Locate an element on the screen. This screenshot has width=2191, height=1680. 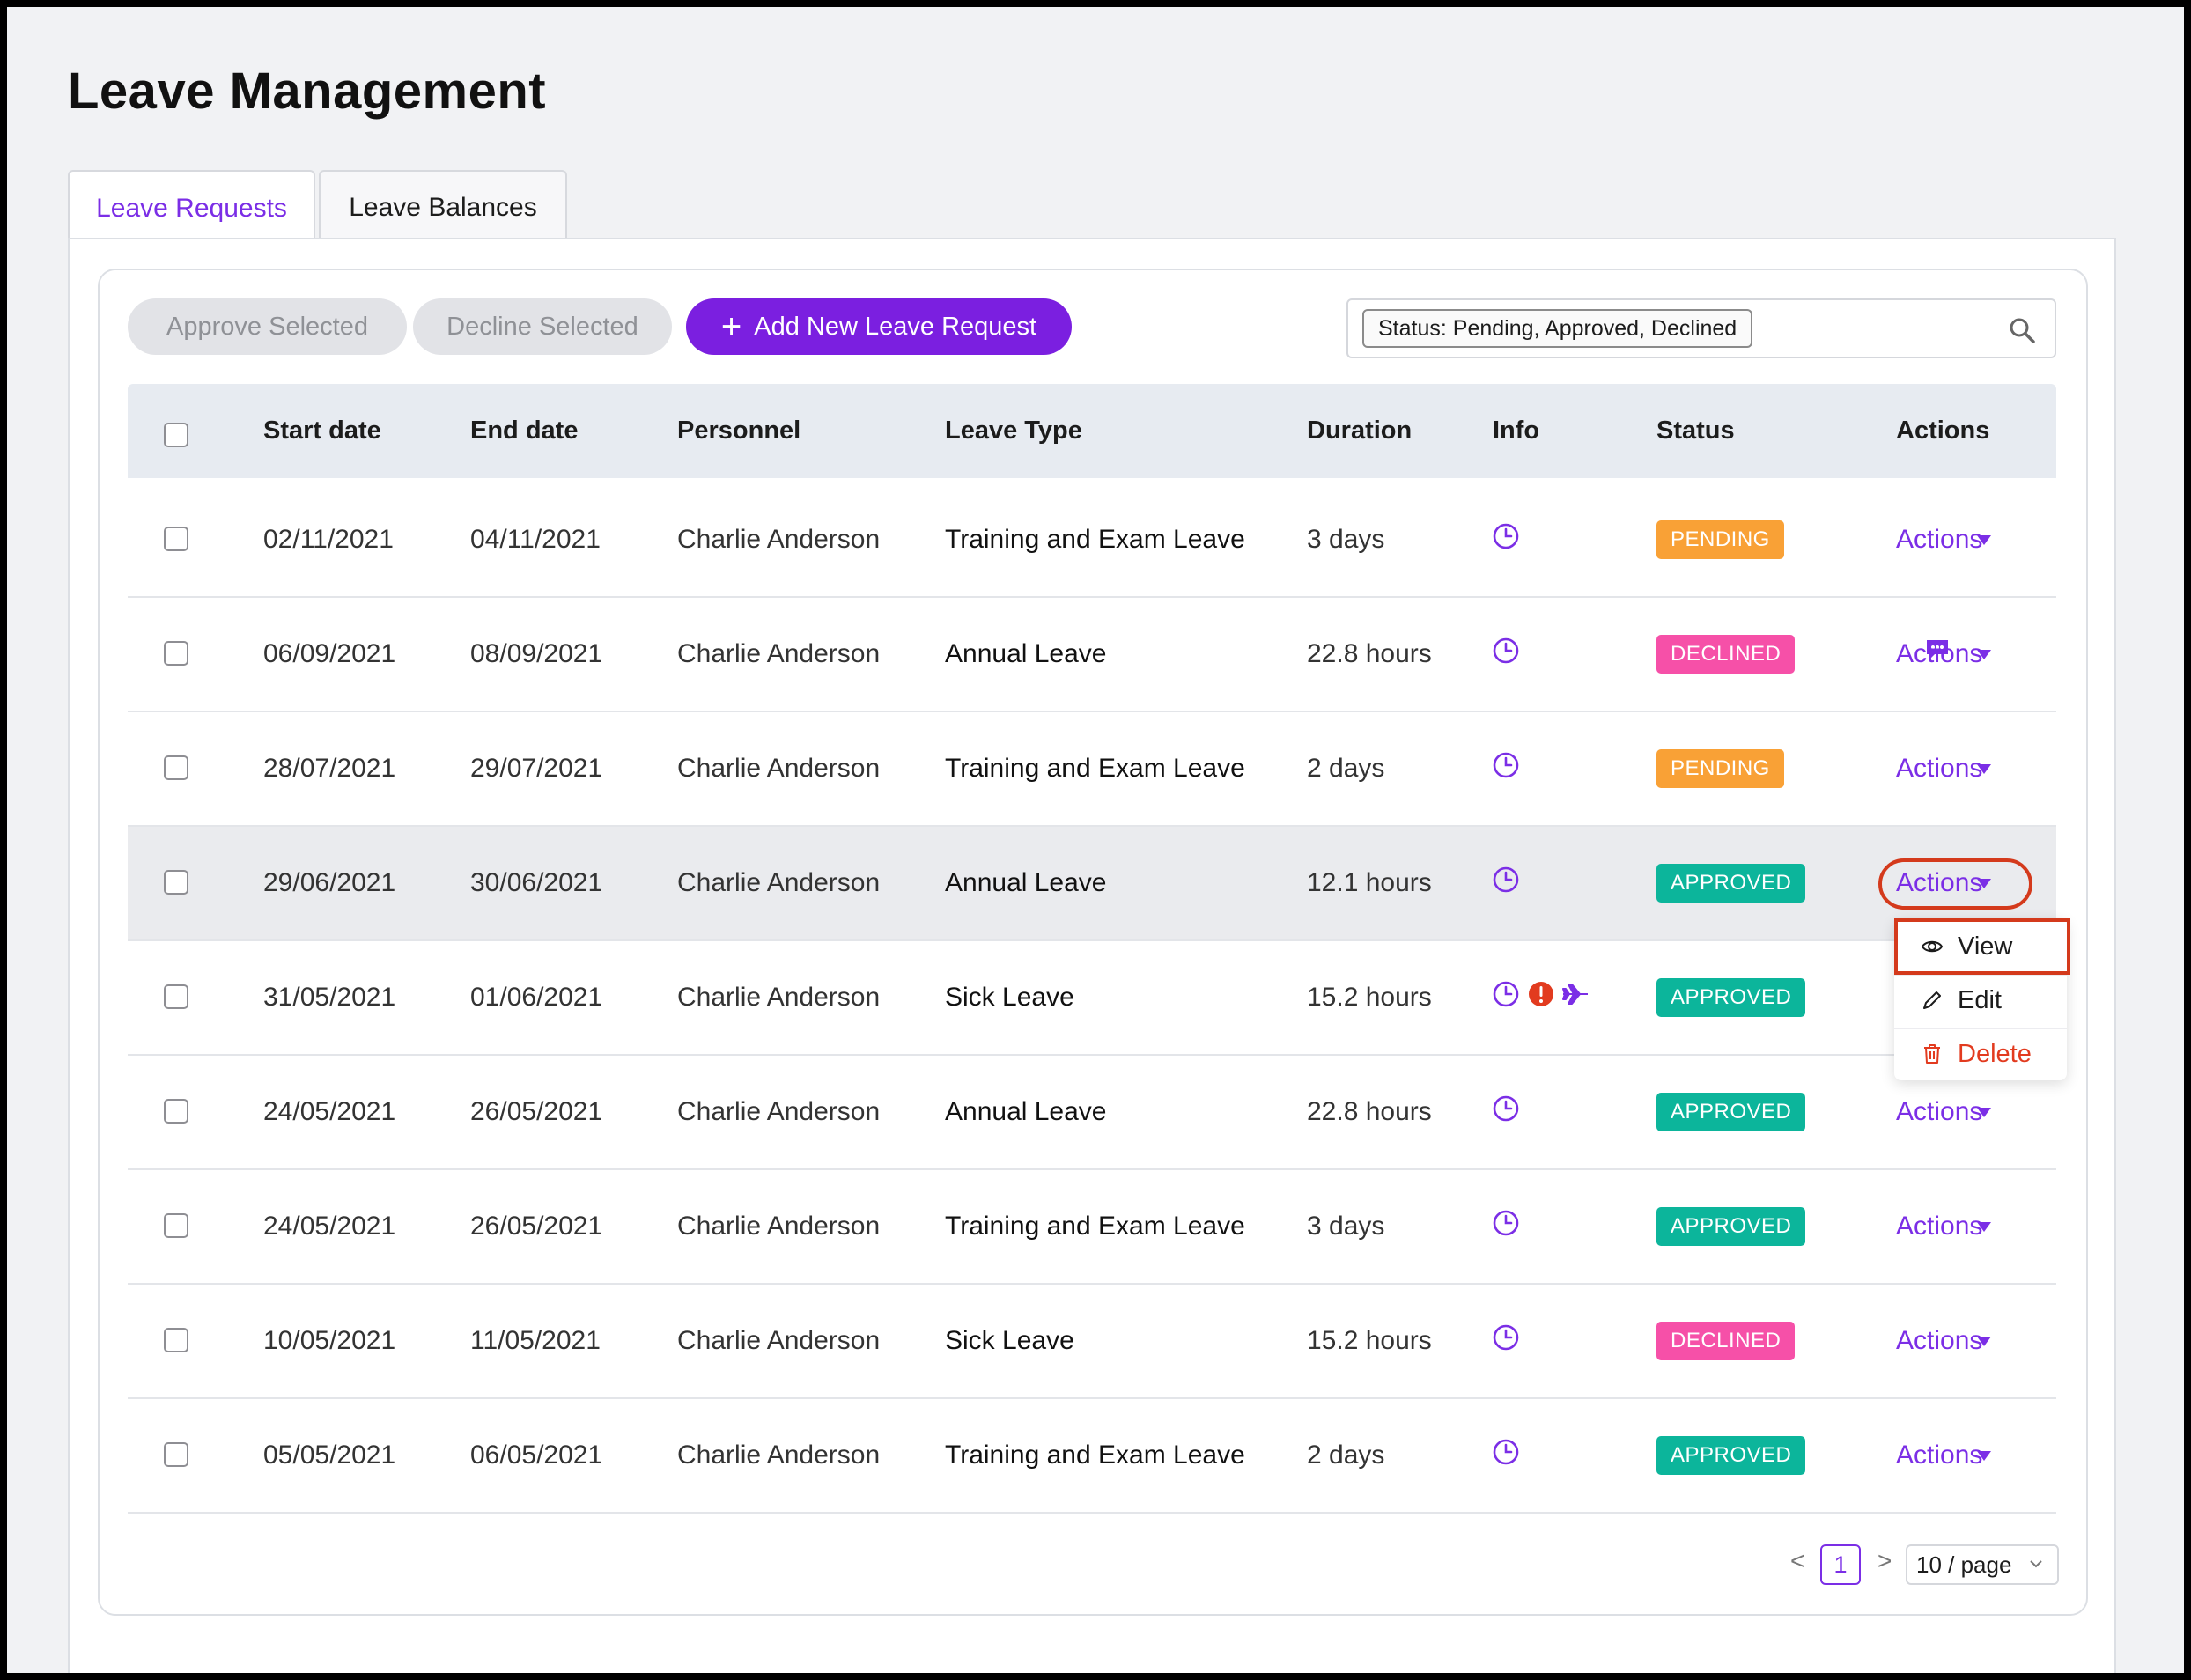
column-duration: Duration is located at coordinates (1360, 430).